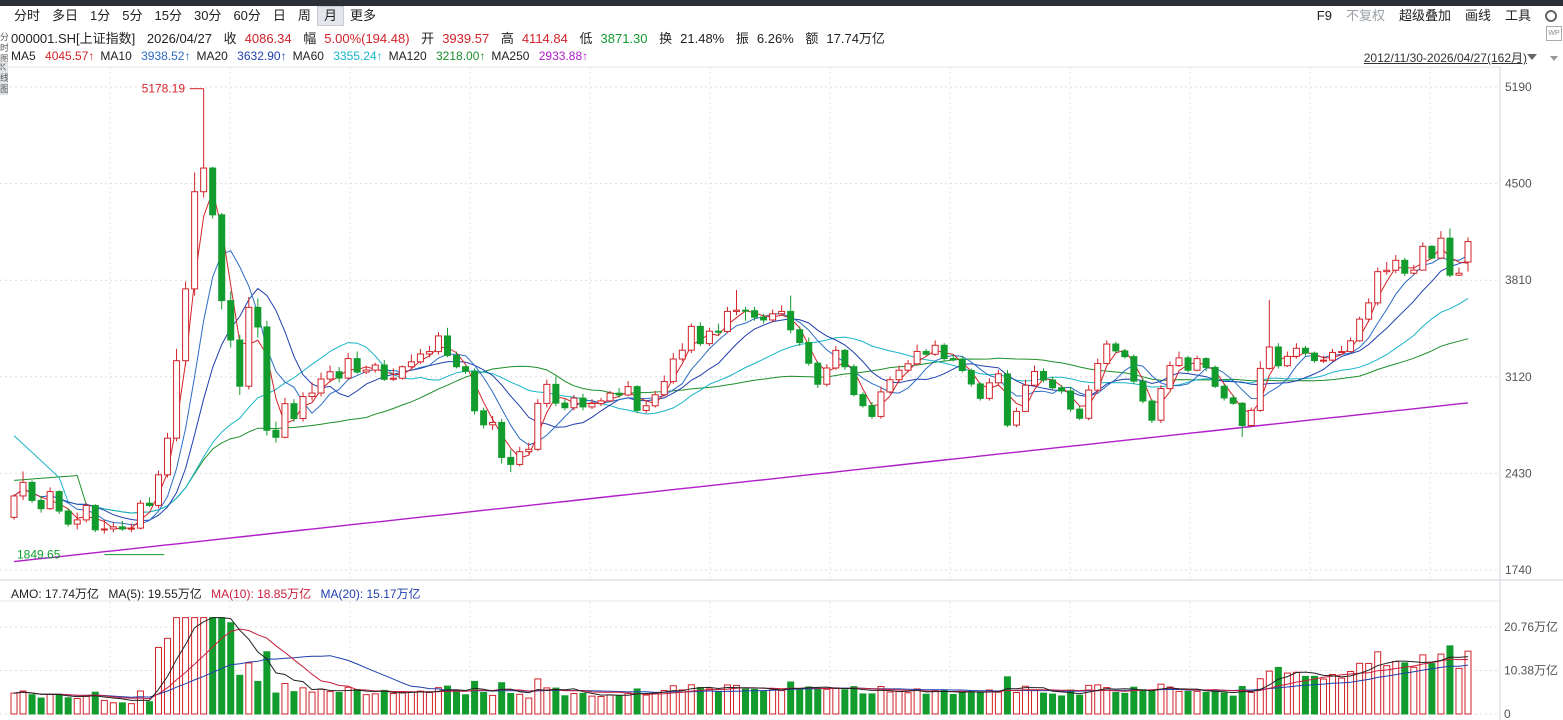  Describe the element at coordinates (1445, 58) in the screenshot. I see `date-range: 2012/11/30-2026/04/27(162月)` at that location.